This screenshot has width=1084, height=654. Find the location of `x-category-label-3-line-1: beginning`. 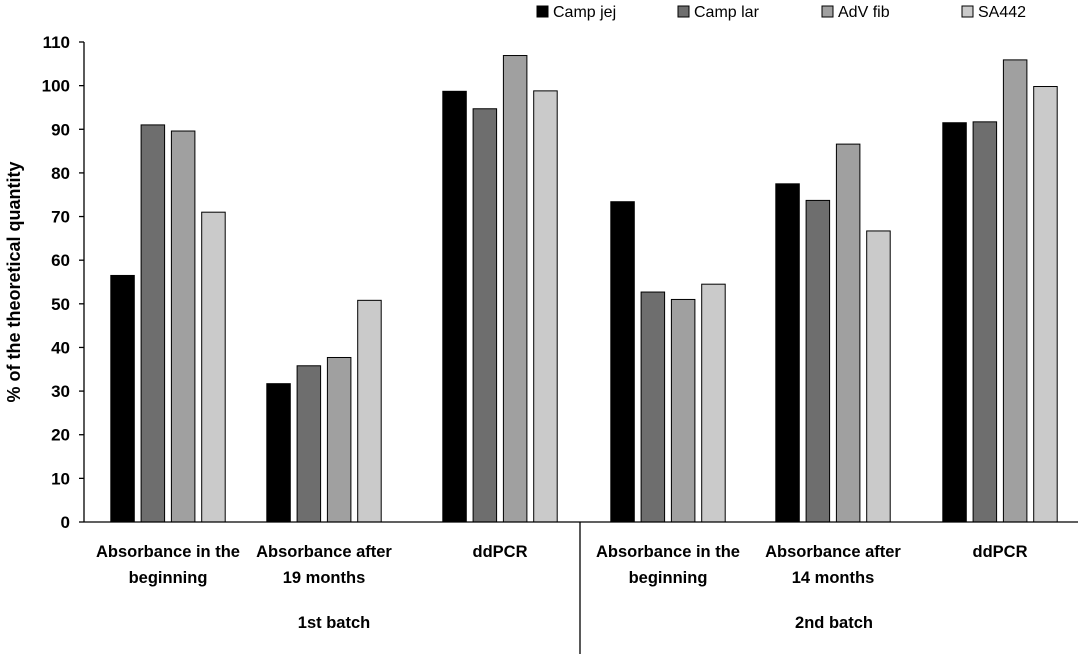

x-category-label-3-line-1: beginning is located at coordinates (668, 578).